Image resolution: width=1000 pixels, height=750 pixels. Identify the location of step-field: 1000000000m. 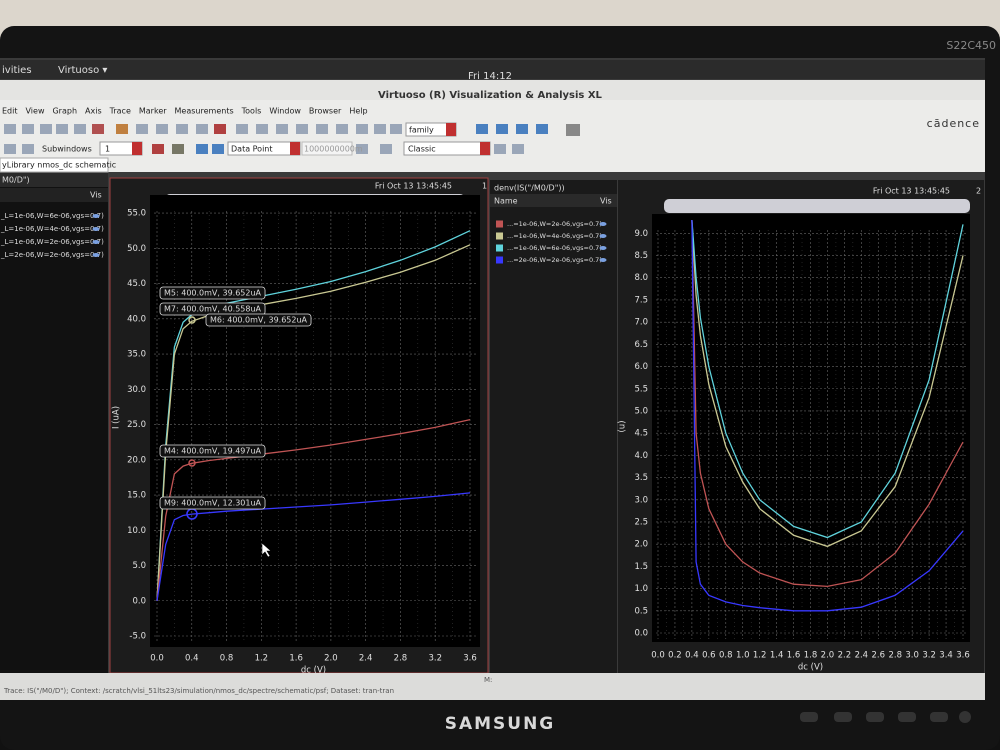
(333, 149).